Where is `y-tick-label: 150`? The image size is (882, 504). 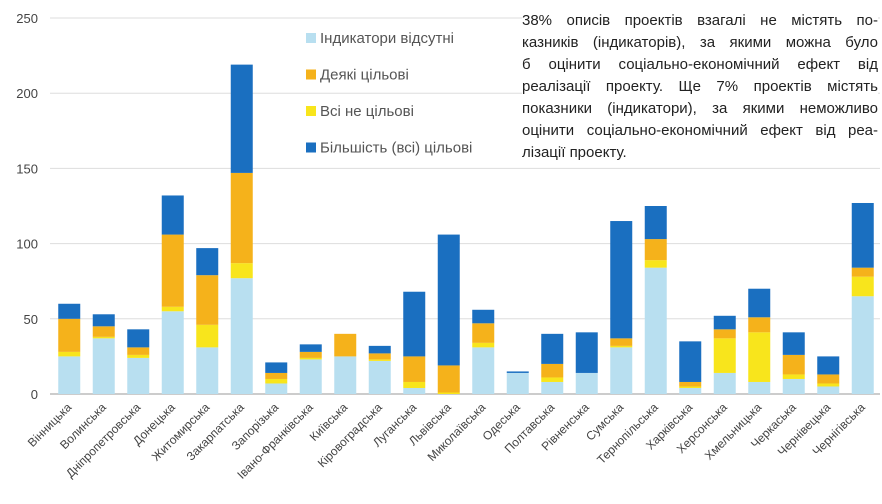 y-tick-label: 150 is located at coordinates (27, 168).